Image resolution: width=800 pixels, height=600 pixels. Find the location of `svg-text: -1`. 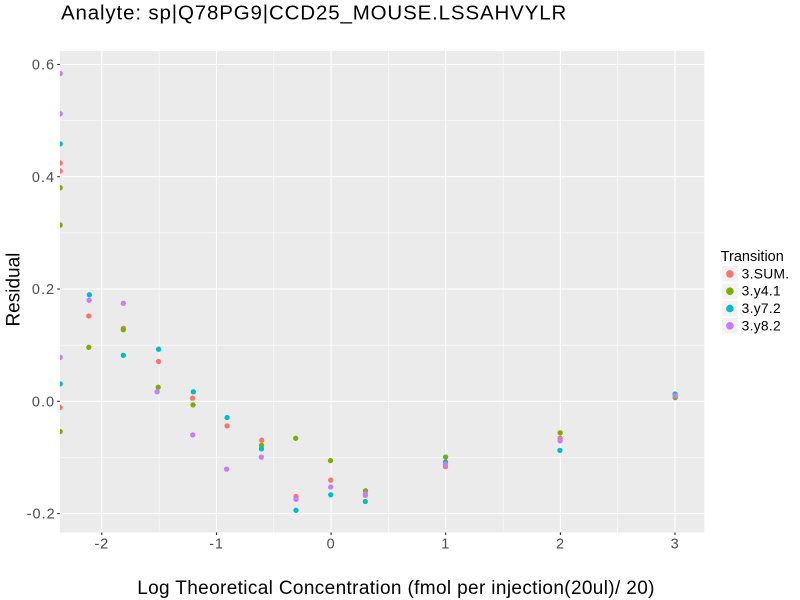

svg-text: -1 is located at coordinates (216, 545).